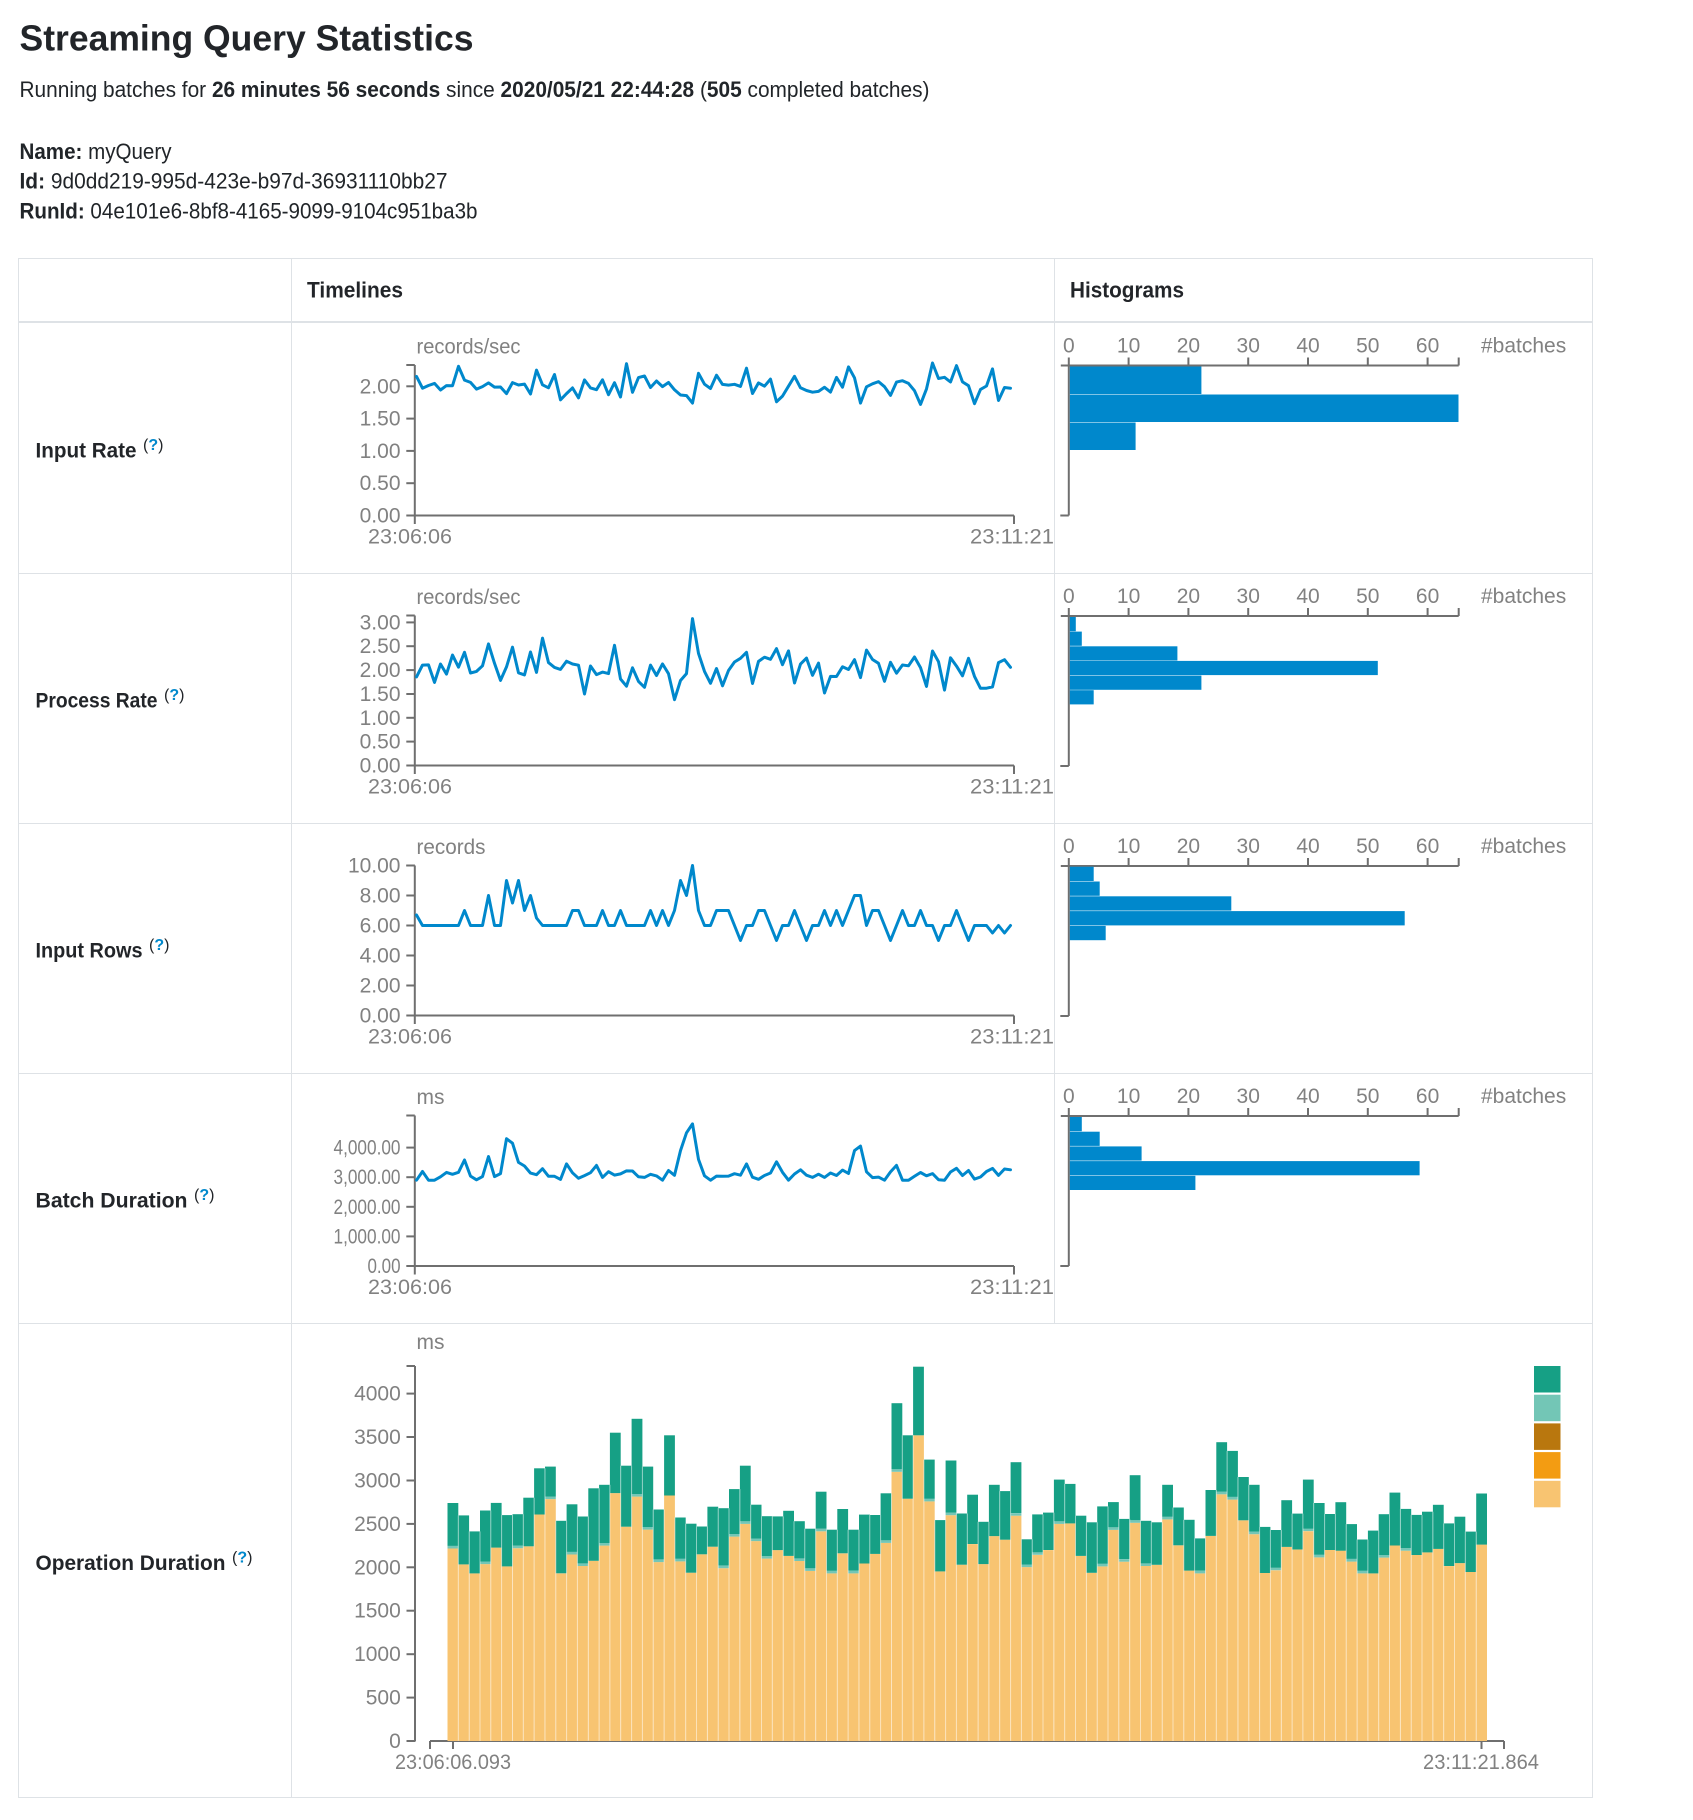 This screenshot has width=1693, height=1820. I want to click on svg-text: 4,000.00, so click(367, 1148).